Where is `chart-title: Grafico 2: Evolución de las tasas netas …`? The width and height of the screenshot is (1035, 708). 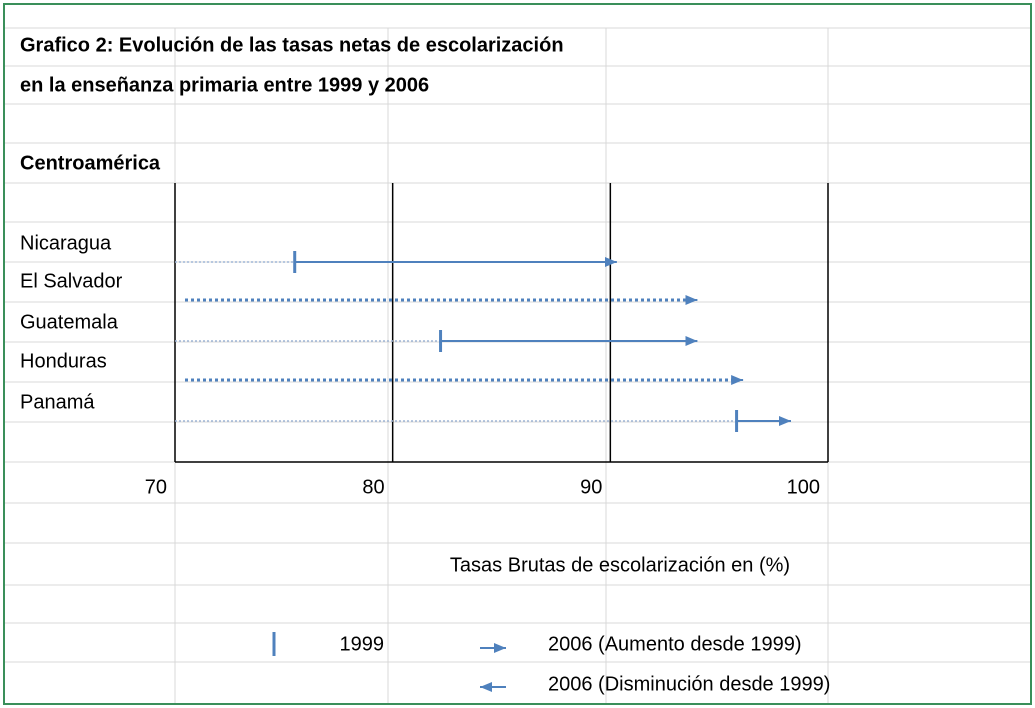
chart-title: Grafico 2: Evolución de las tasas netas … is located at coordinates (292, 45).